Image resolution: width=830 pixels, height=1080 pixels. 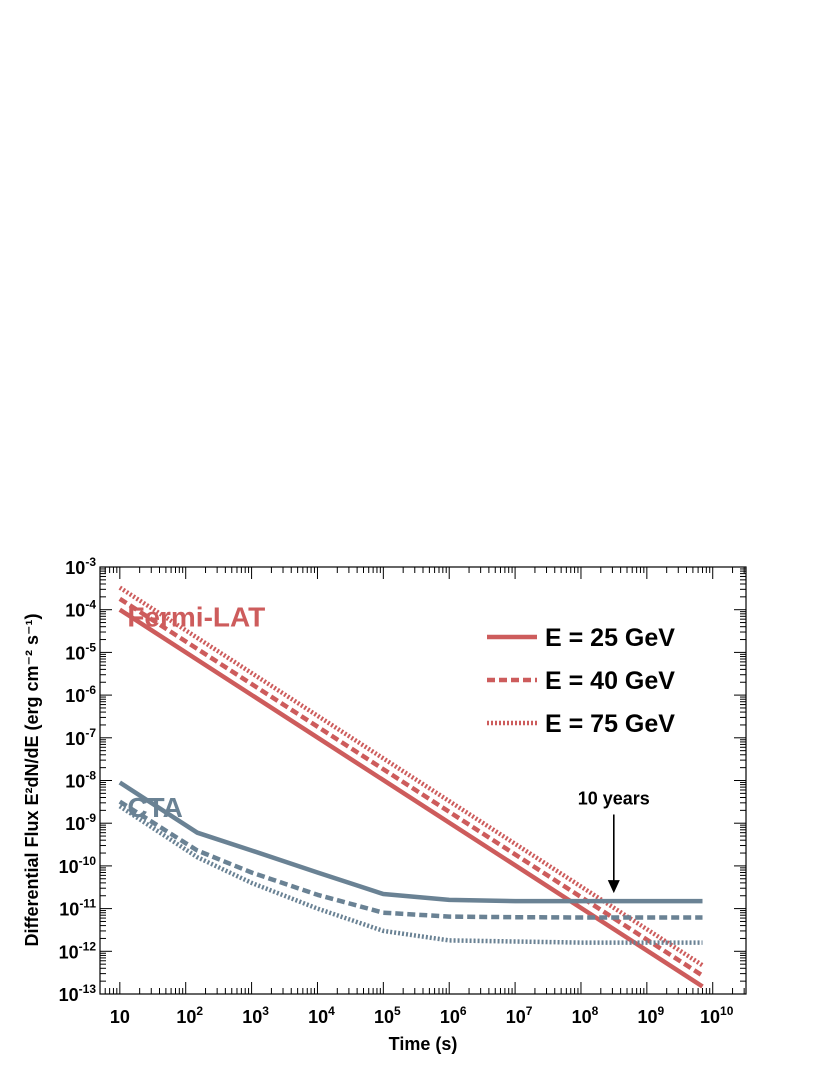 What do you see at coordinates (80, 651) in the screenshot?
I see `y-tick-label: 10⁻⁵` at bounding box center [80, 651].